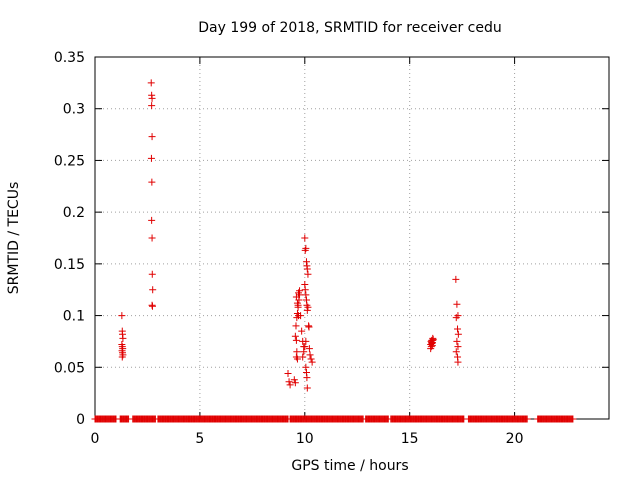 The image size is (640, 480). Describe the element at coordinates (74, 110) in the screenshot. I see `y-tick-label: 0.3` at that location.